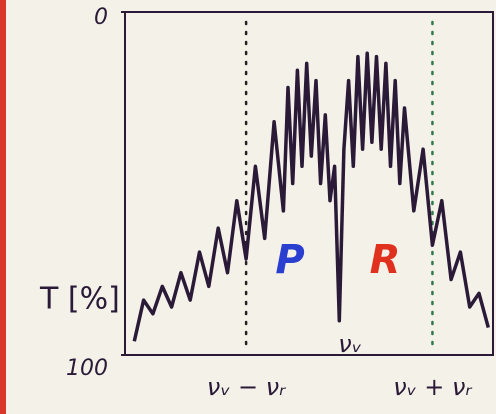 This screenshot has width=496, height=414. Describe the element at coordinates (246, 387) in the screenshot. I see `x-tick-label: νᵥ − νᵣ` at that location.